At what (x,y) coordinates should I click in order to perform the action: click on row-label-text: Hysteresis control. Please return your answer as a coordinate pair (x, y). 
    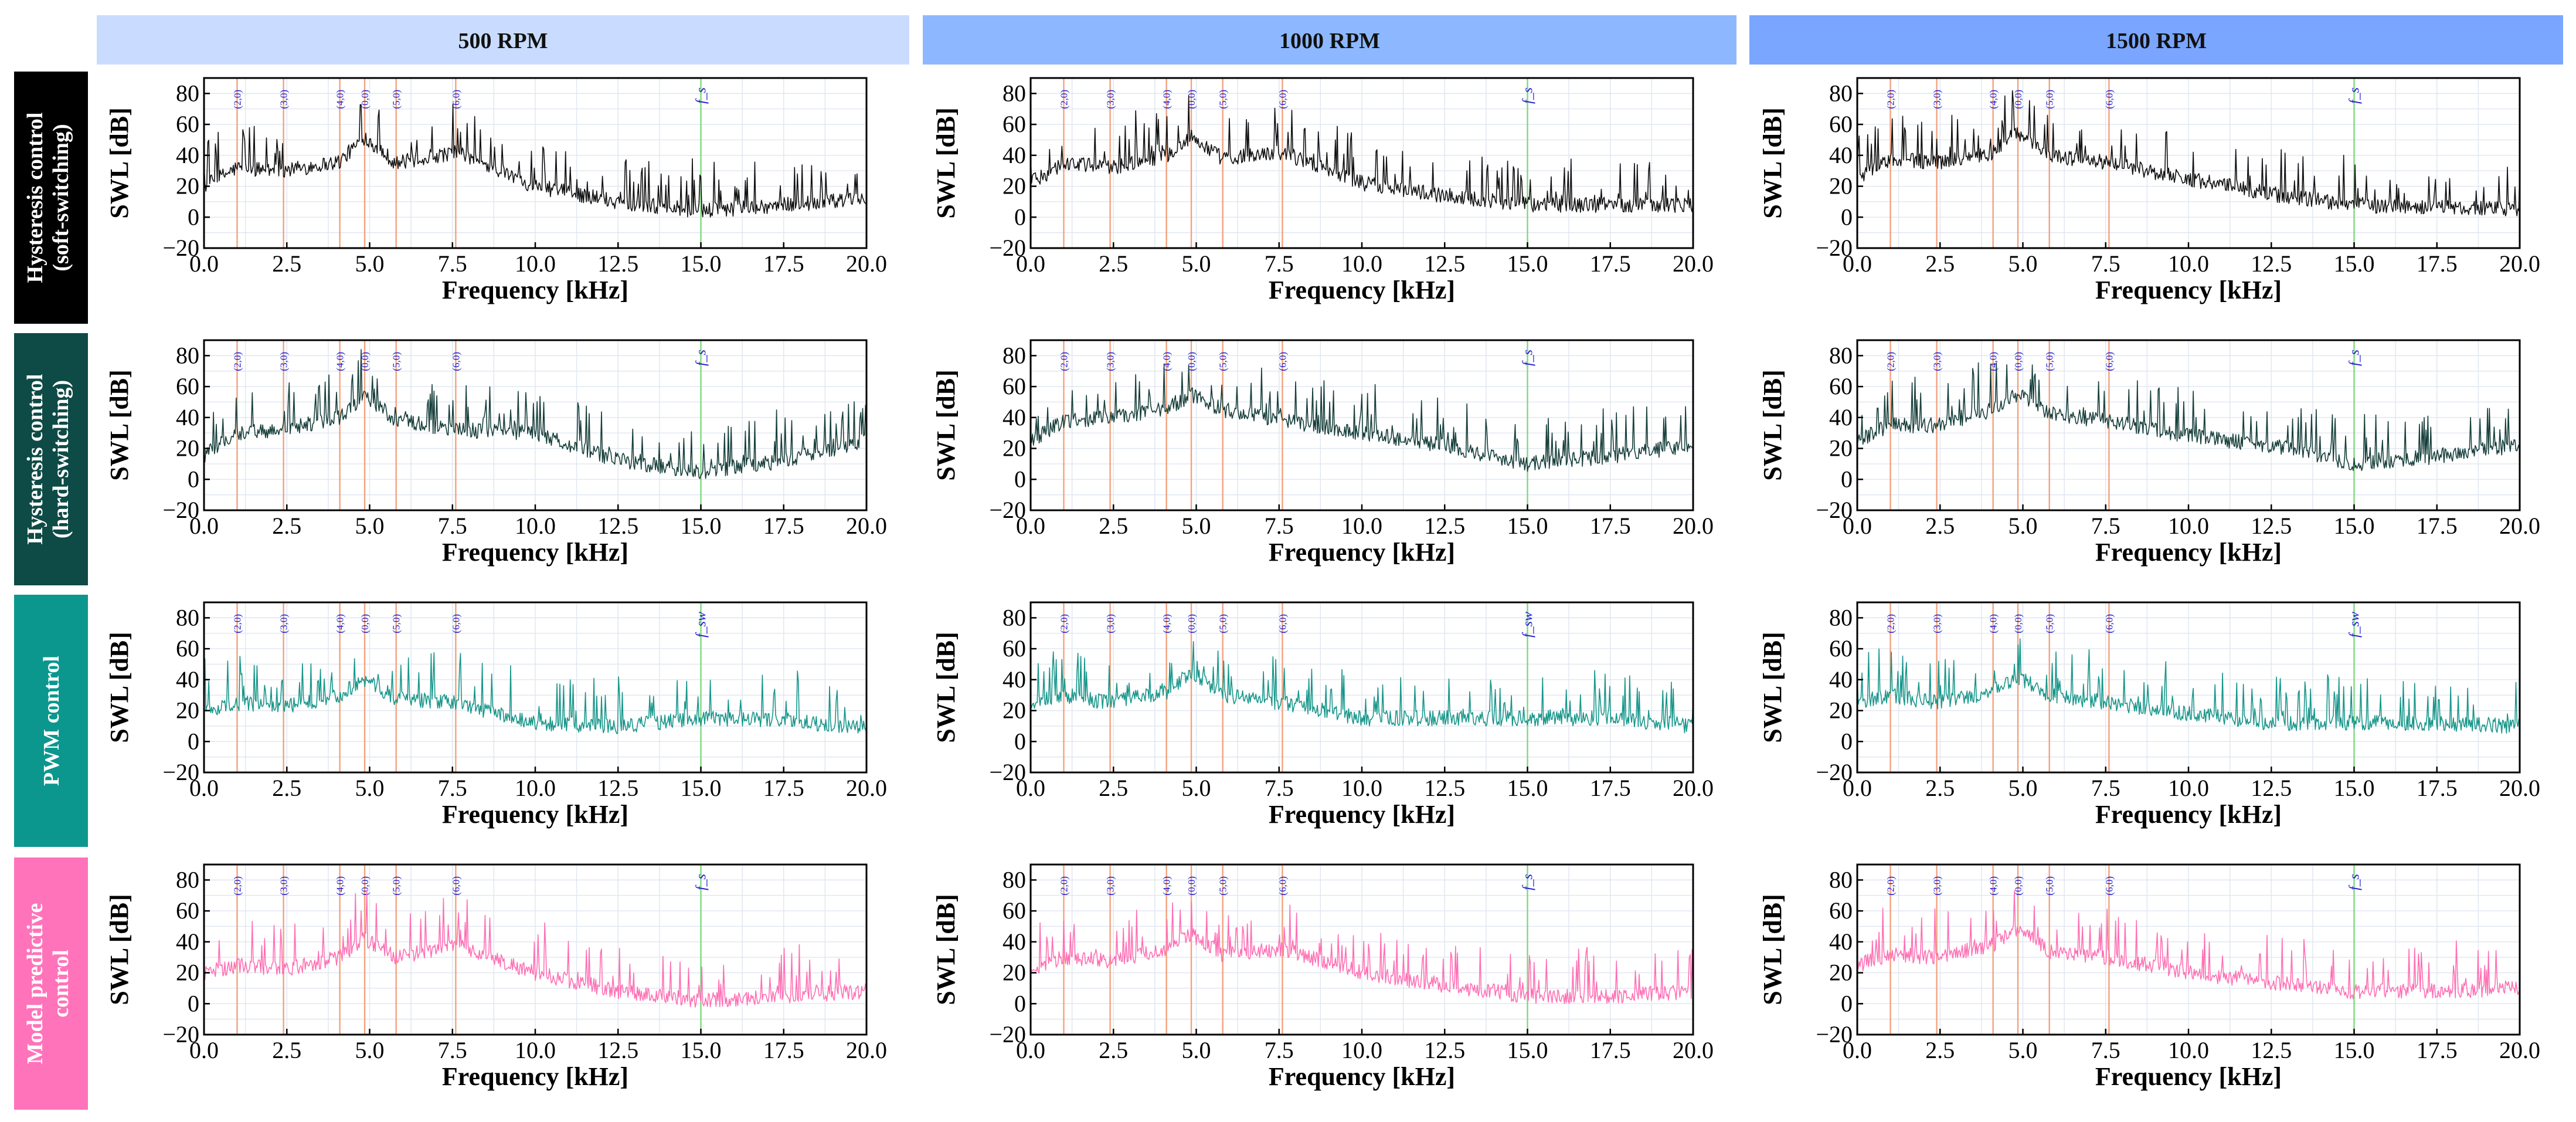
    Looking at the image, I should click on (35, 460).